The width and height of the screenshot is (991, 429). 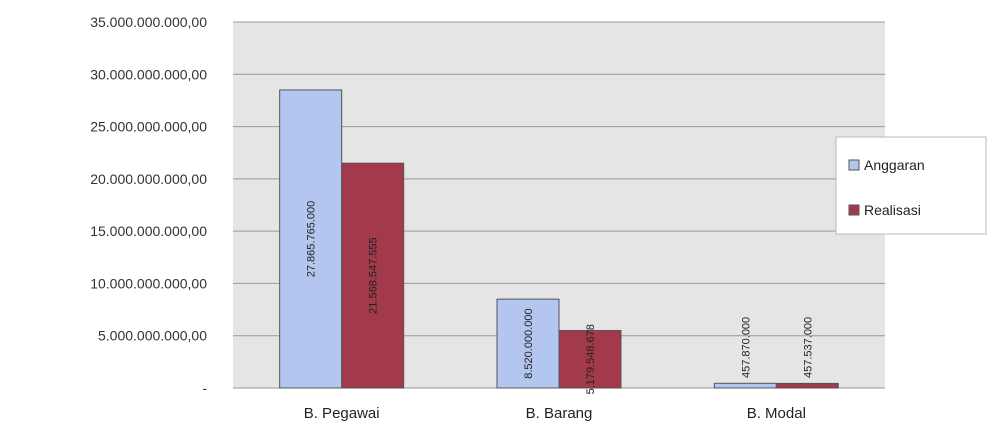 I want to click on x-category-label: B. Barang, so click(x=559, y=413).